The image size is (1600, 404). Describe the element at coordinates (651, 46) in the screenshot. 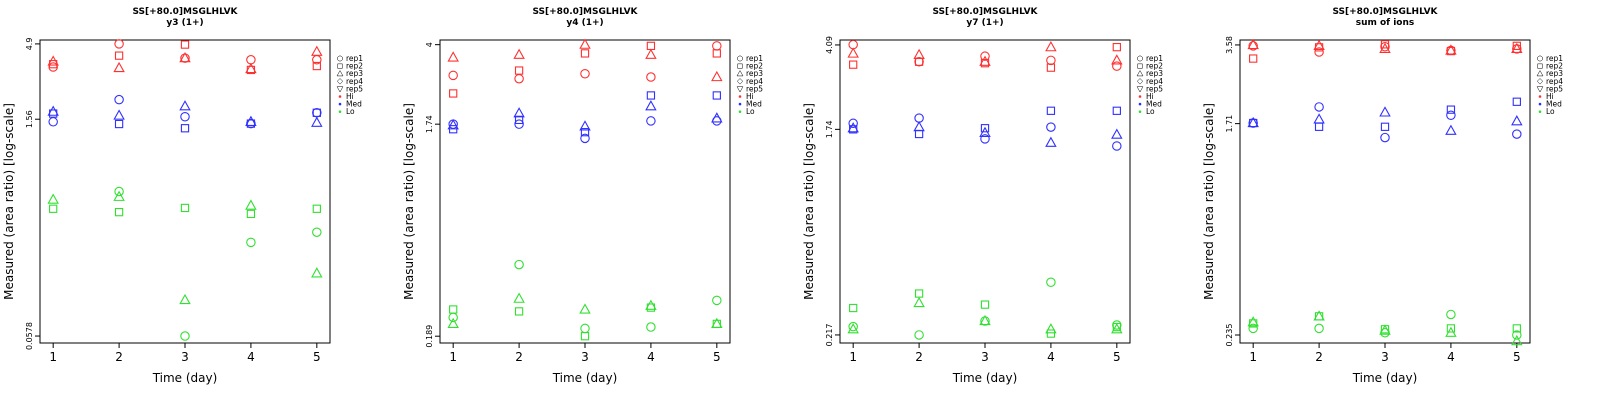

I see `point-hi-rep2-day4` at that location.